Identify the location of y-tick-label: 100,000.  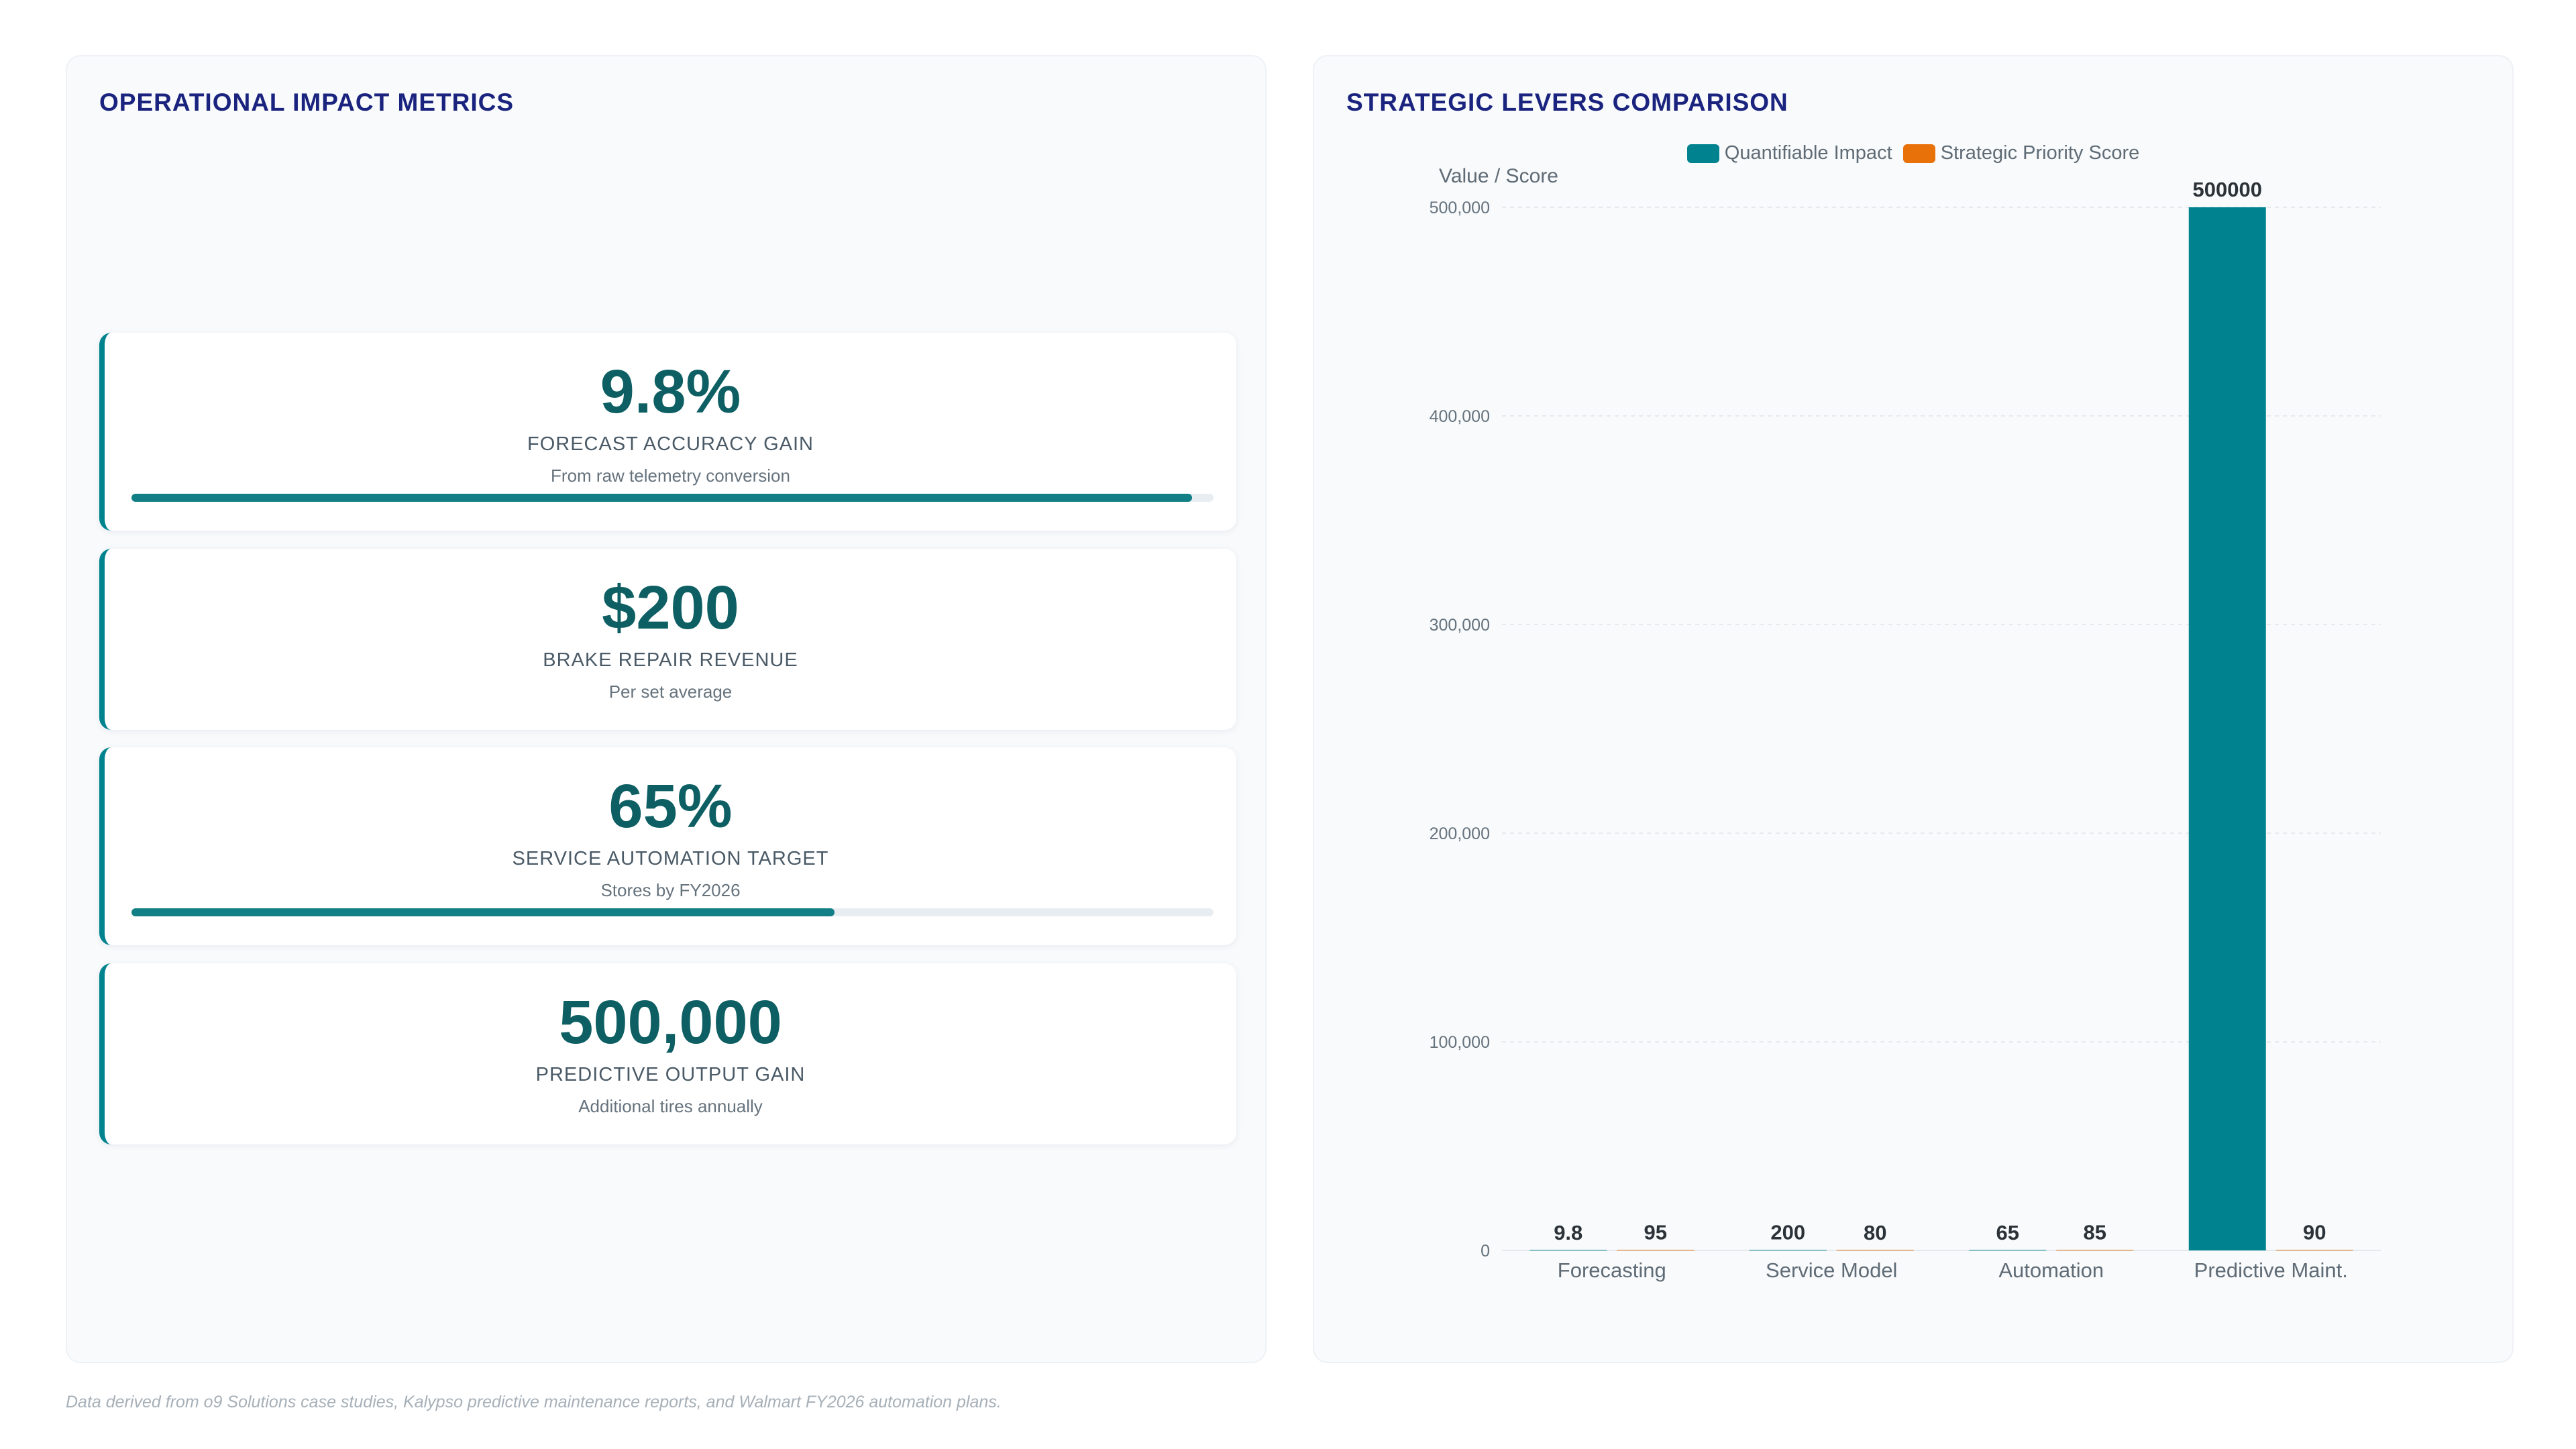
(1460, 1042).